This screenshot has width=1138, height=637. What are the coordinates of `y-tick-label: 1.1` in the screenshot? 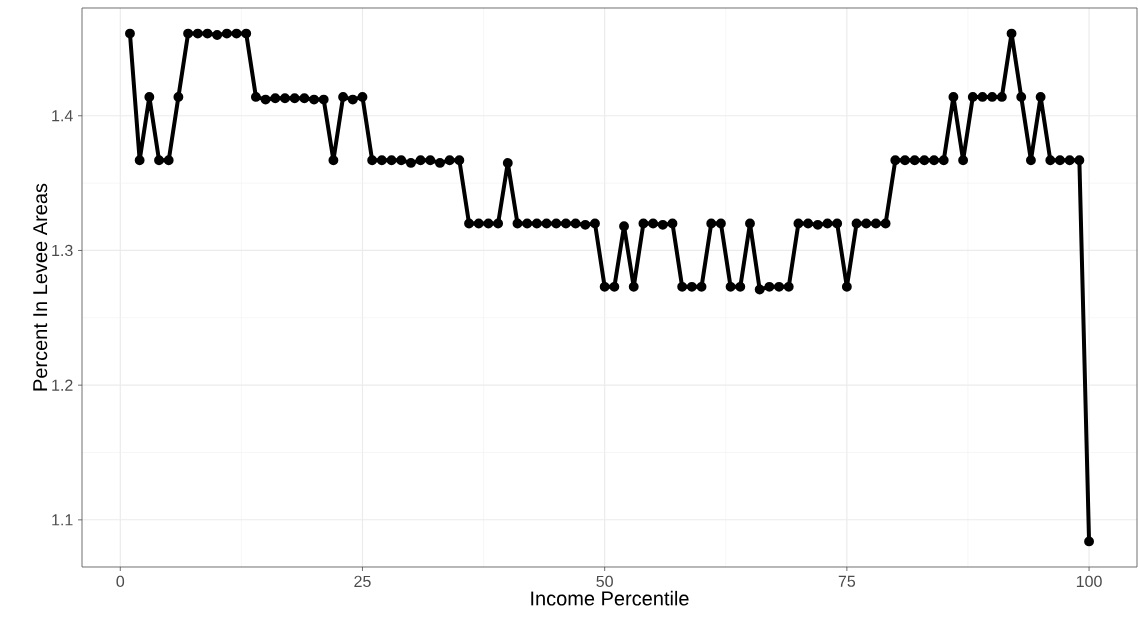 It's located at (62, 520).